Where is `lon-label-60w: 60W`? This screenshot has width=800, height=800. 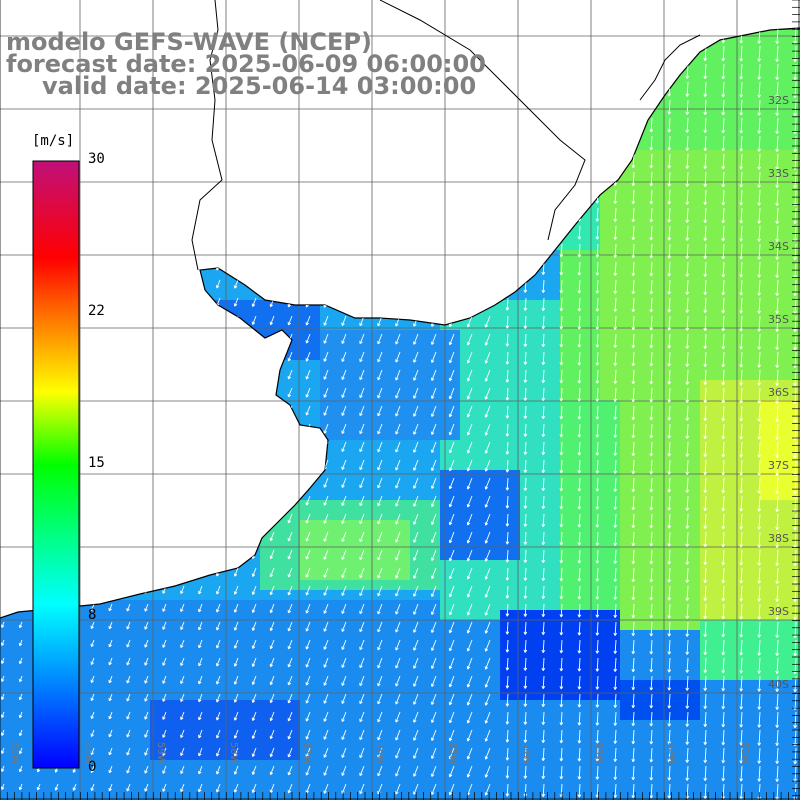
lon-label-60w: 60W is located at coordinates (87, 753).